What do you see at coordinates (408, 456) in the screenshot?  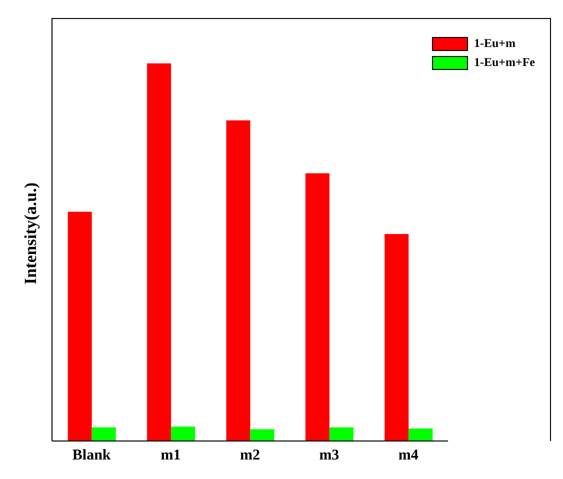 I see `x-tick-label: m4` at bounding box center [408, 456].